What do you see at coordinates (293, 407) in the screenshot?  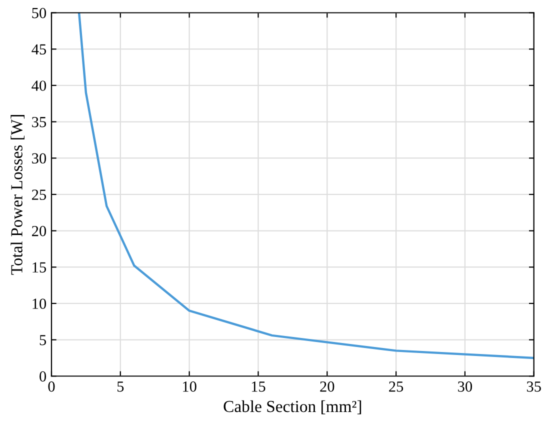 I see `x-axis-title: Cable Section [mm²]` at bounding box center [293, 407].